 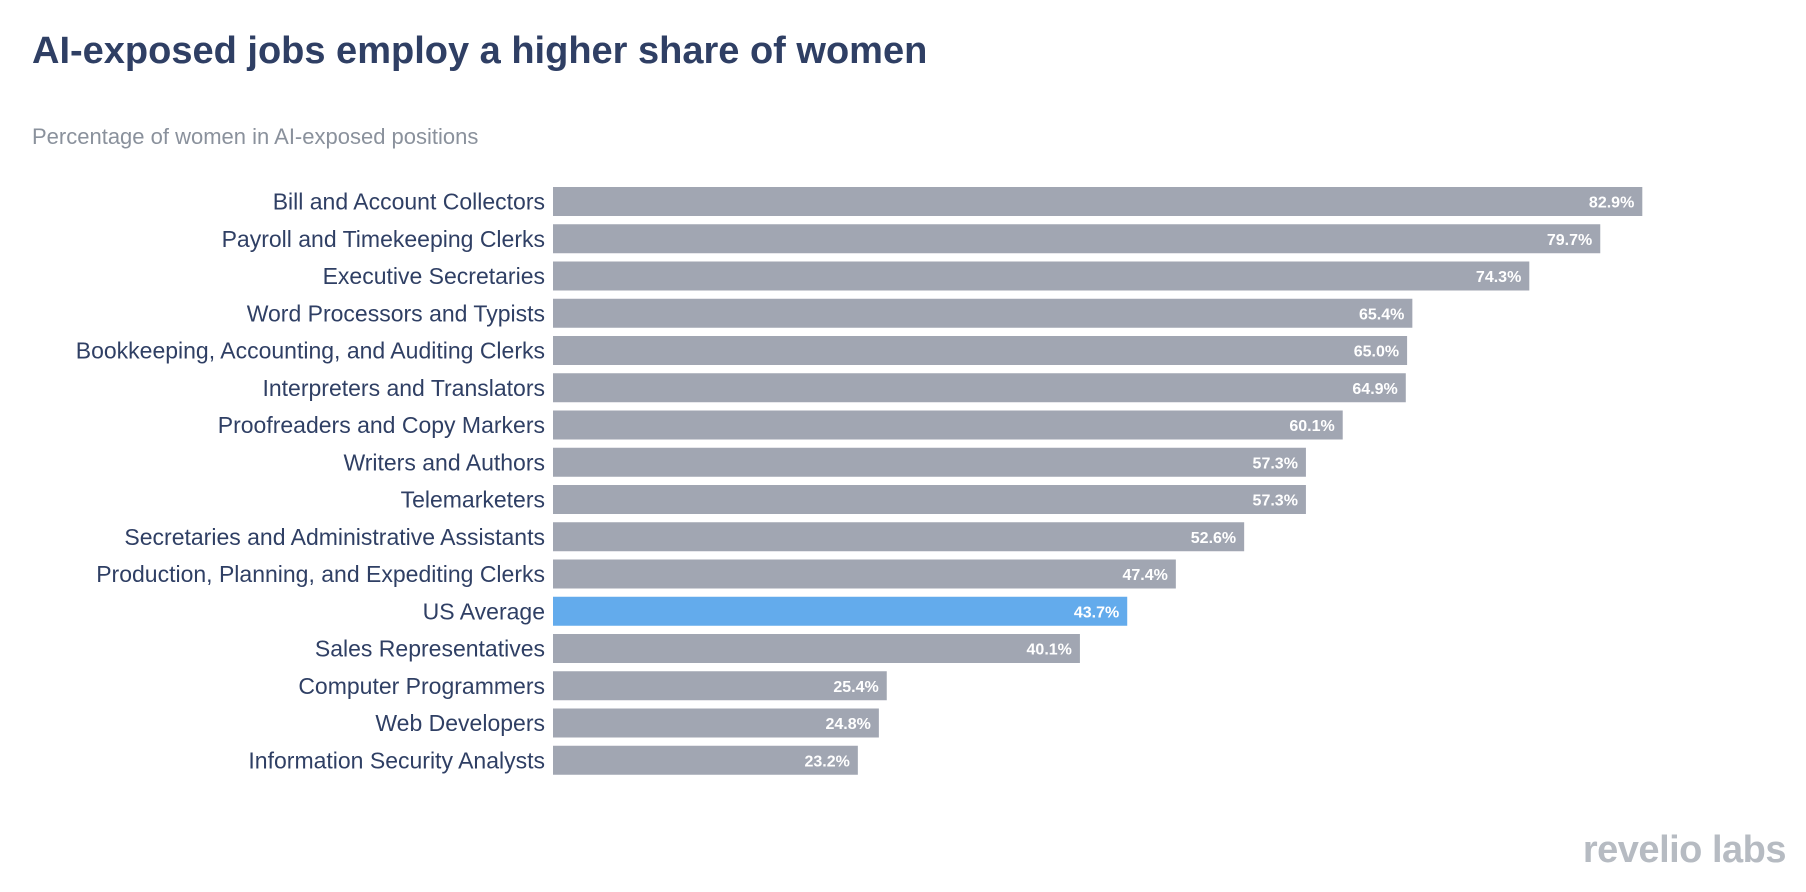 I want to click on value-label: 52.6%, so click(x=1213, y=538).